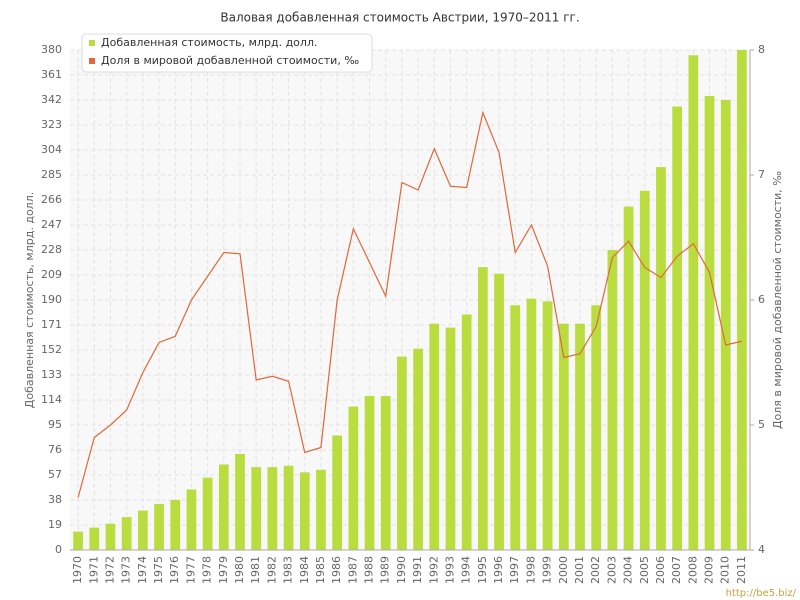  I want to click on x-tick-label: 1976, so click(174, 570).